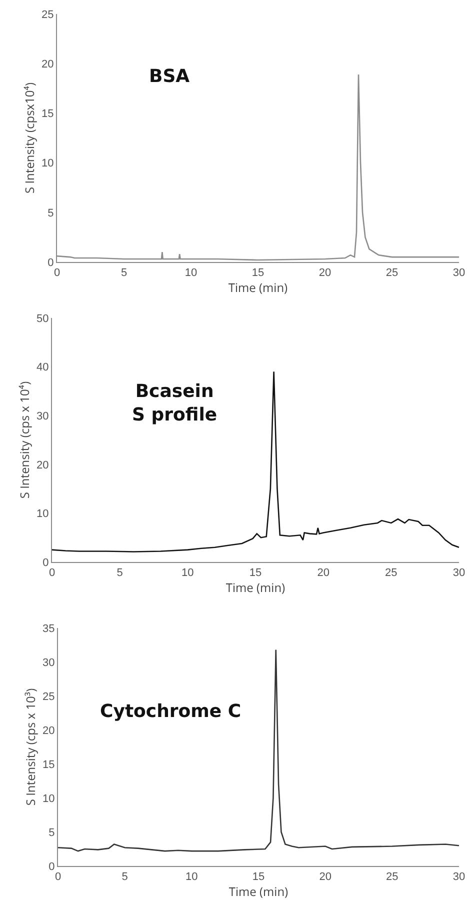 This screenshot has height=906, width=467. Describe the element at coordinates (30, 747) in the screenshot. I see `y-axis-title: S Intensity (cps x 10³)` at that location.